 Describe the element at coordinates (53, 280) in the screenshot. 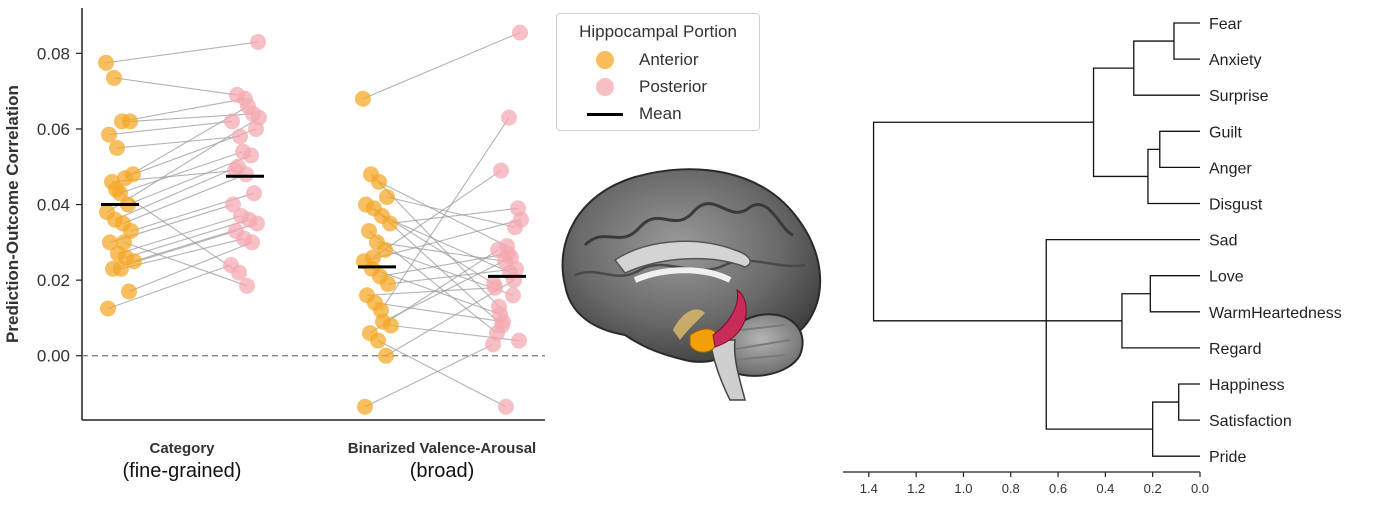

I see `y-tick-label: 0.02` at that location.